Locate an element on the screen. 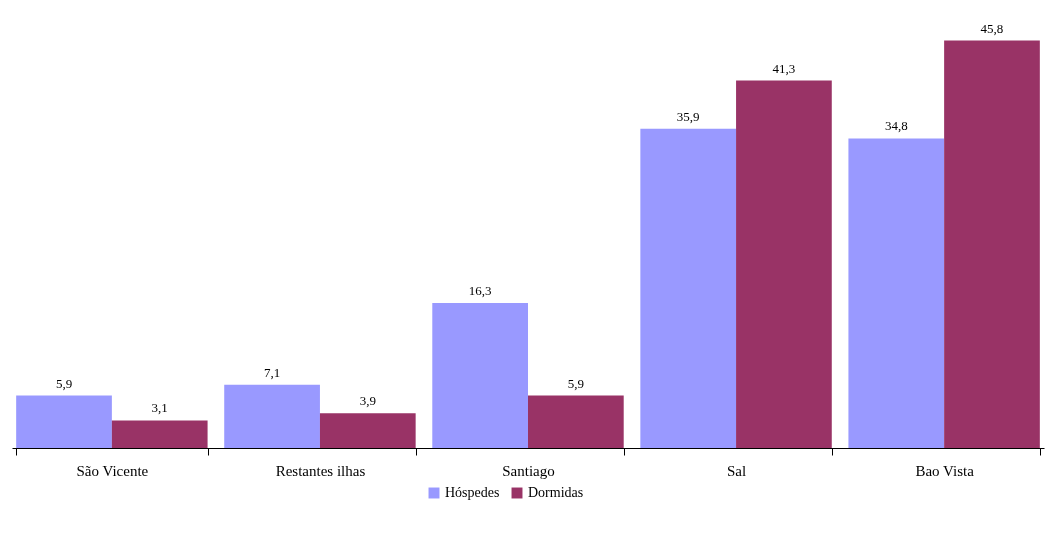 This screenshot has height=538, width=1052. data-label: 45,8 is located at coordinates (992, 28).